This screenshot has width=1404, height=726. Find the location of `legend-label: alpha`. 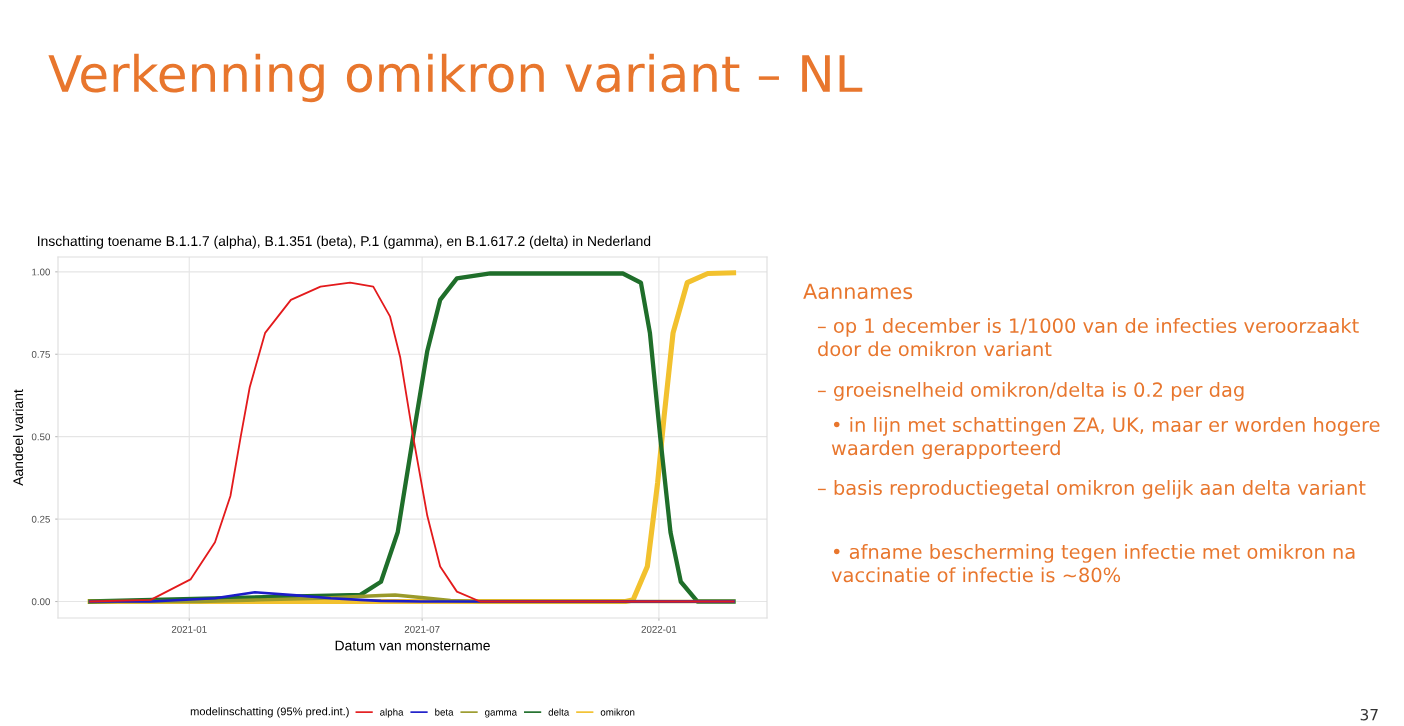

legend-label: alpha is located at coordinates (392, 713).